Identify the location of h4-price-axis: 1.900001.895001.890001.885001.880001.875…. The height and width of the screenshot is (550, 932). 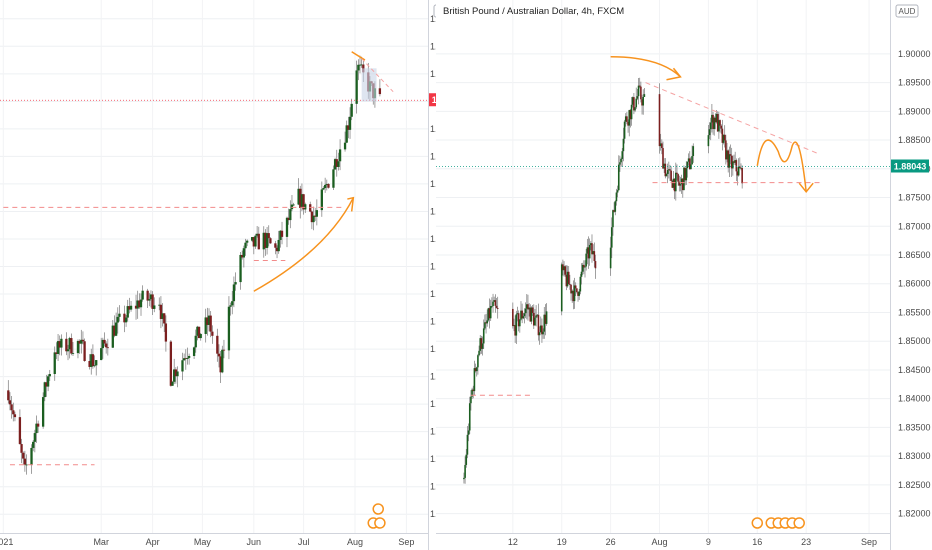
(910, 275).